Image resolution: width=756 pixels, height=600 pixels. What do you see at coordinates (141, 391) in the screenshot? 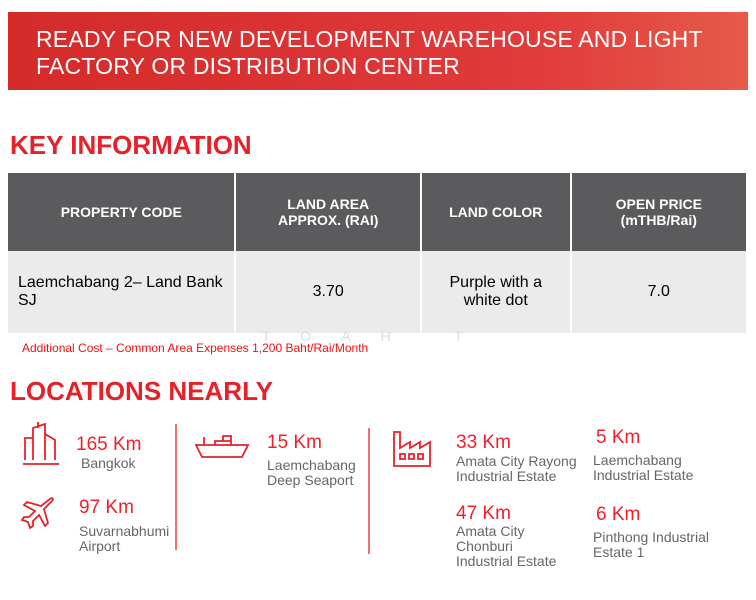
I see `locations-heading: LOCATIONS NEARLY` at bounding box center [141, 391].